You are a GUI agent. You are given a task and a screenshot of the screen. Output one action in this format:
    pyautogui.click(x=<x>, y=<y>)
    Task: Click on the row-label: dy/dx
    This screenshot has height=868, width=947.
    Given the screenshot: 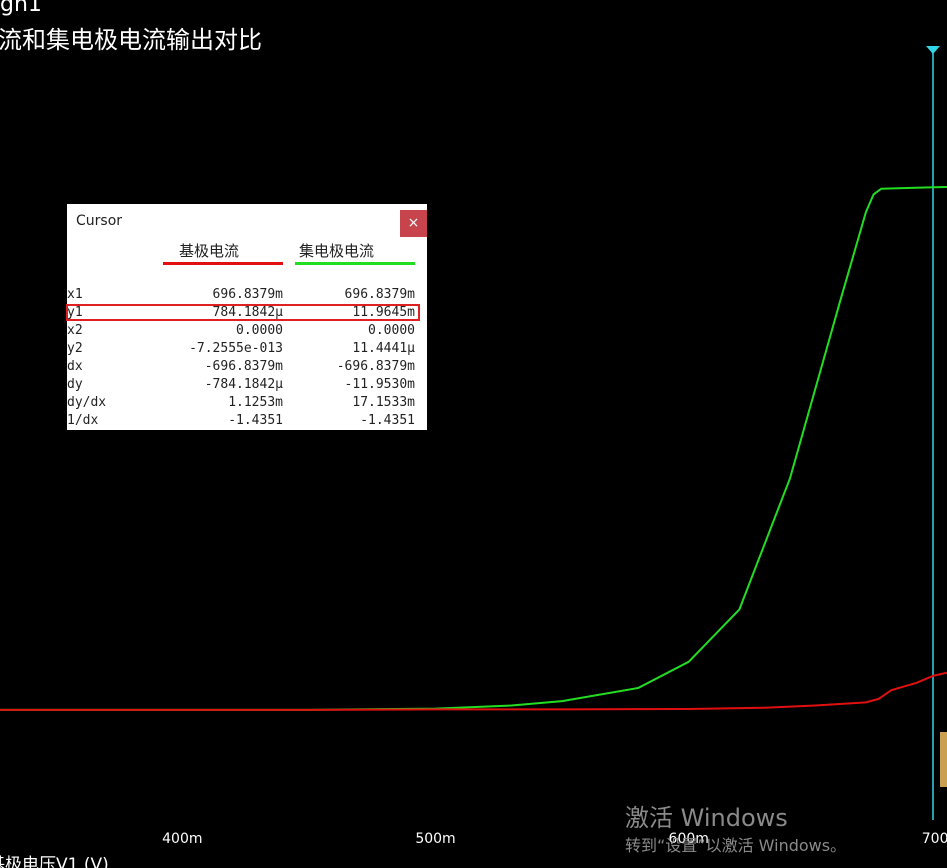 What is the action you would take?
    pyautogui.click(x=87, y=402)
    